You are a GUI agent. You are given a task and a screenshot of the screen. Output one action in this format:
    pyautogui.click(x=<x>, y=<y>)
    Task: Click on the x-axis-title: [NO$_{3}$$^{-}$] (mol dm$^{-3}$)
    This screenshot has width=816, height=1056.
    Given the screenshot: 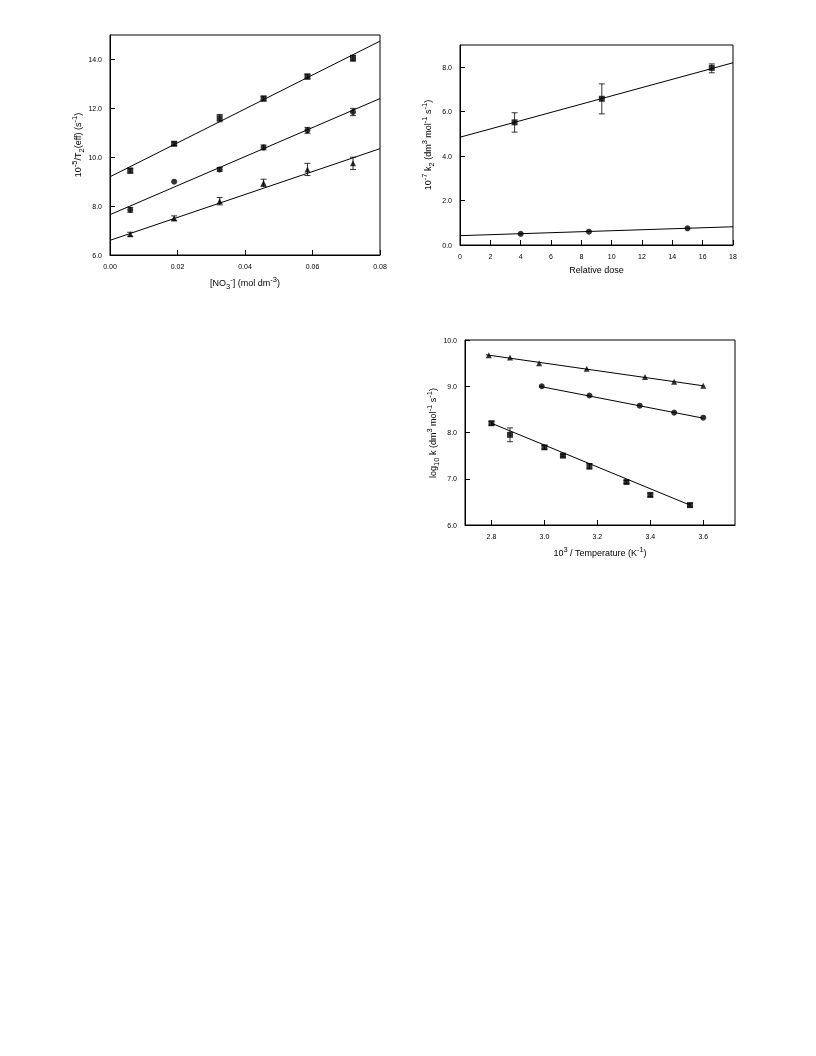 What is the action you would take?
    pyautogui.click(x=245, y=283)
    